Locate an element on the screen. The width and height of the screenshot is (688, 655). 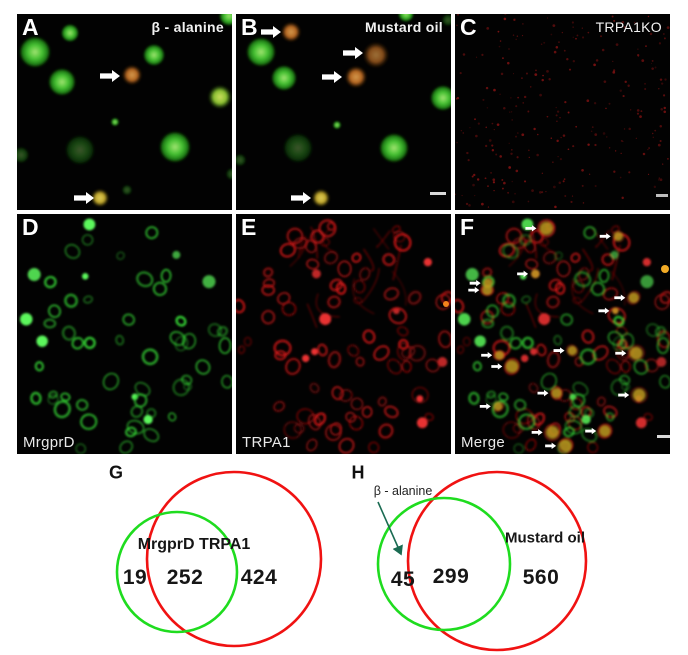
micrograph-trpa1ko is located at coordinates (562, 111).